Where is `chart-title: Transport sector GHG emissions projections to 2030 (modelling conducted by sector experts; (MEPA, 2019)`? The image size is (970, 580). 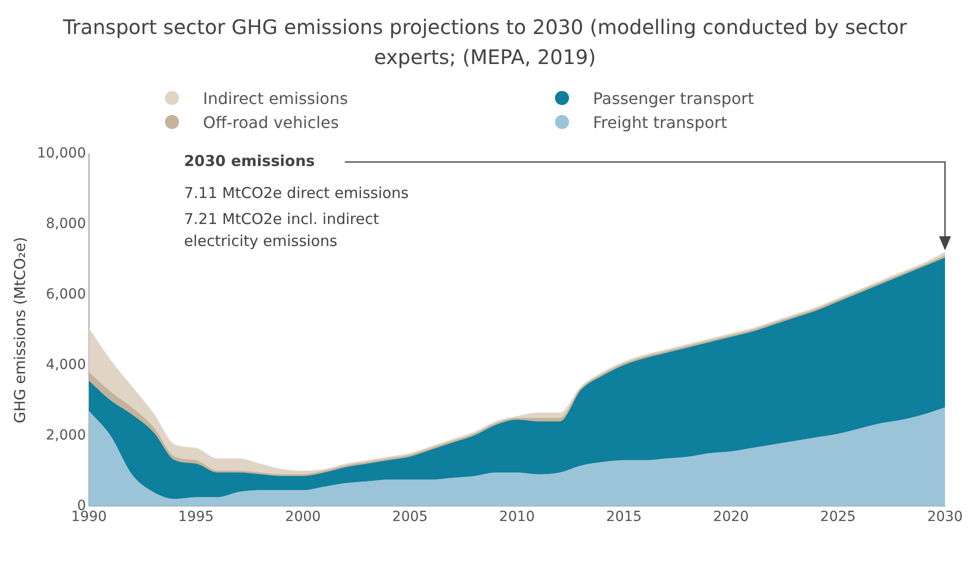
chart-title: Transport sector GHG emissions projections to 2030 (modelling conducted by sector experts; (MEPA, 2019) is located at coordinates (485, 42).